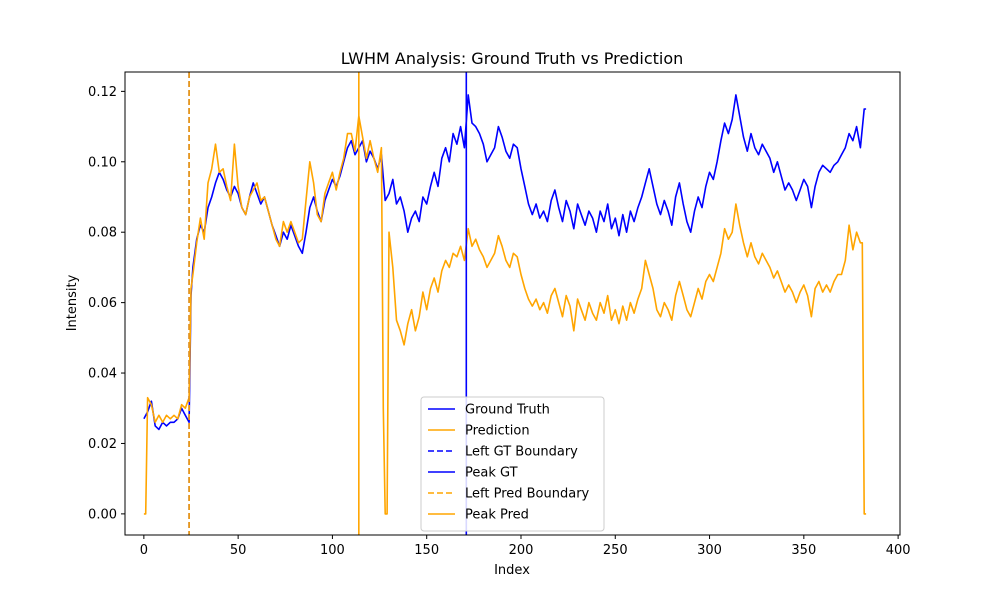 This screenshot has height=600, width=1000. What do you see at coordinates (615, 550) in the screenshot?
I see `x-tick-label: 250` at bounding box center [615, 550].